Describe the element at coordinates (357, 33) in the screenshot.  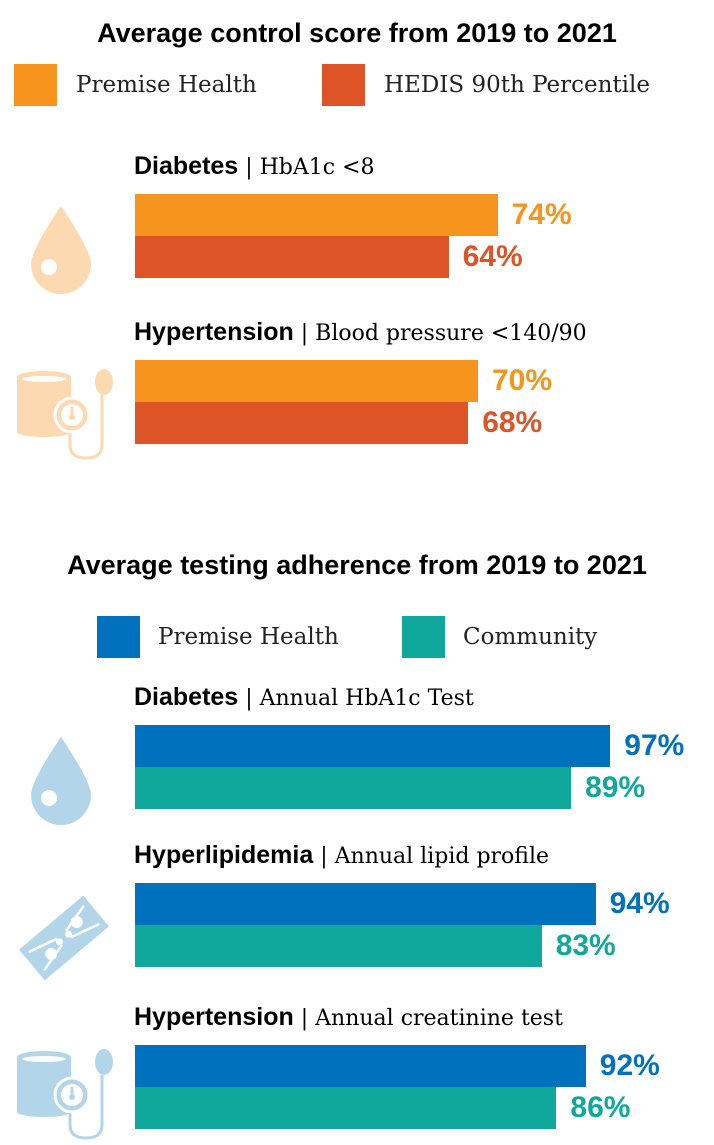
I see `chart-title: Average control score from 2019 to 2021` at that location.